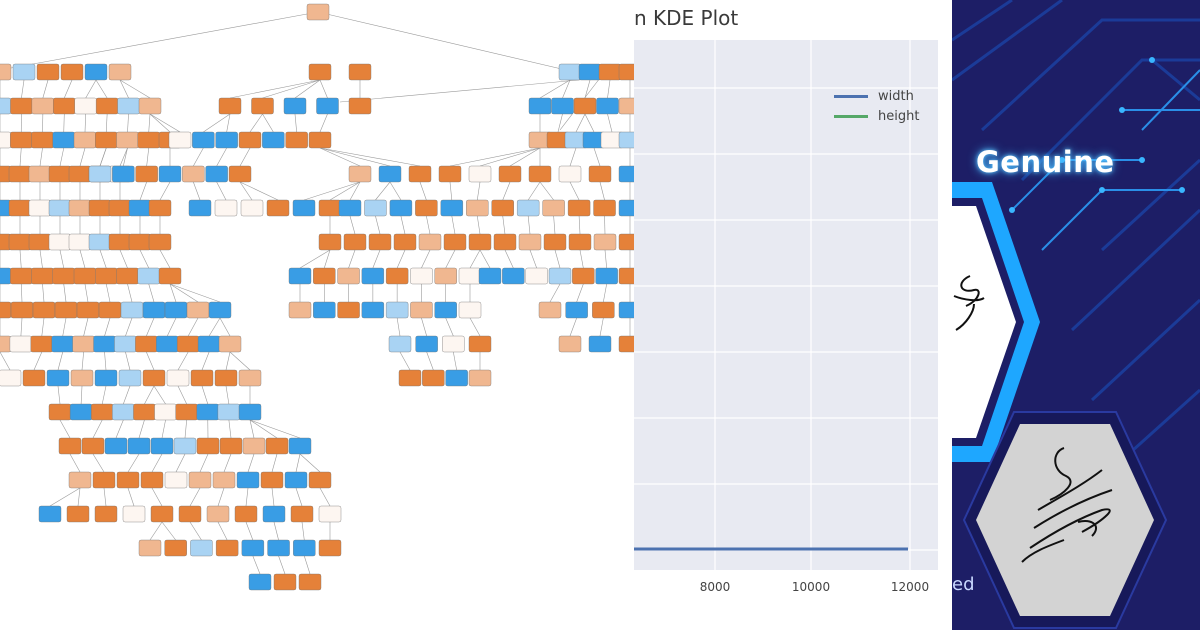 The height and width of the screenshot is (630, 1200). I want to click on forged-label-partial: ed, so click(963, 584).